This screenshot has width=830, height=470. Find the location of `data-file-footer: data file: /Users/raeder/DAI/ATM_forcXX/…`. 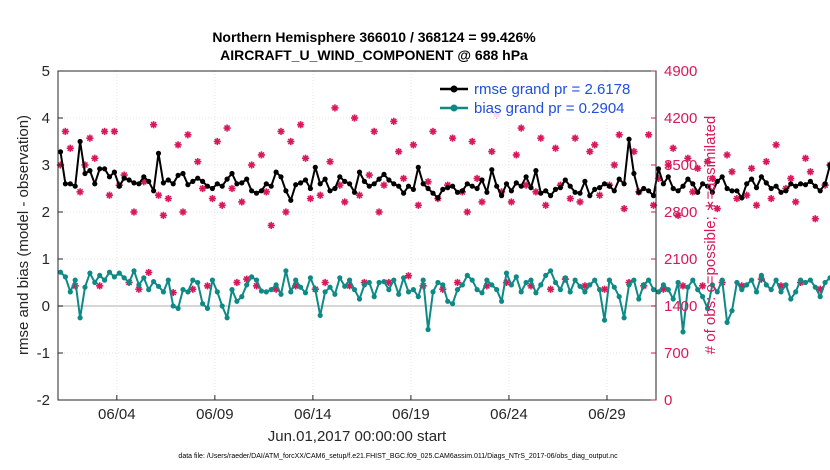

data-file-footer: data file: /Users/raeder/DAI/ATM_forcXX/… is located at coordinates (398, 456).